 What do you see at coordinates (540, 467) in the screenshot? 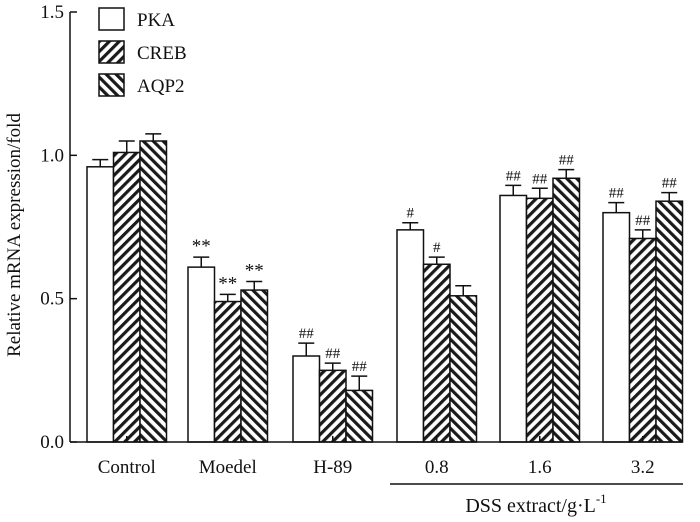
I see `x-tick-label: 1.6` at bounding box center [540, 467].